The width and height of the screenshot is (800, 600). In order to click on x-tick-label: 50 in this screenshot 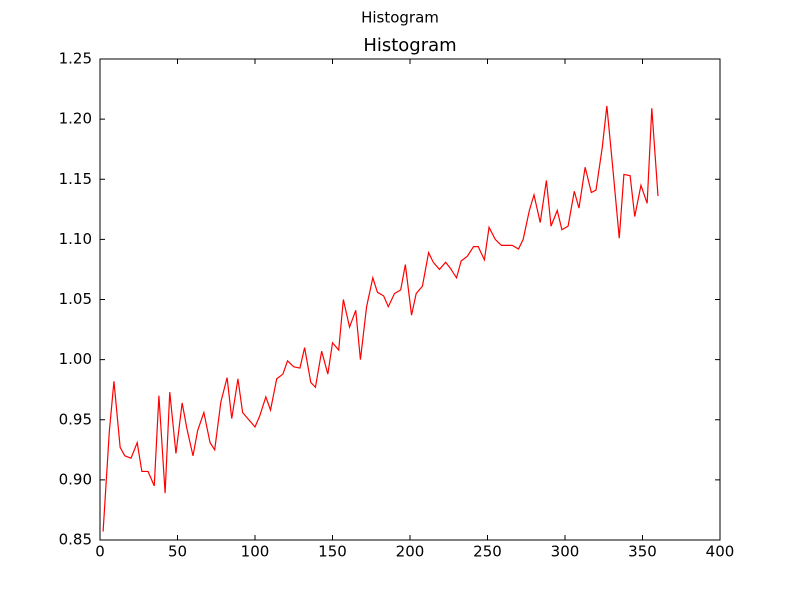, I will do `click(177, 552)`.